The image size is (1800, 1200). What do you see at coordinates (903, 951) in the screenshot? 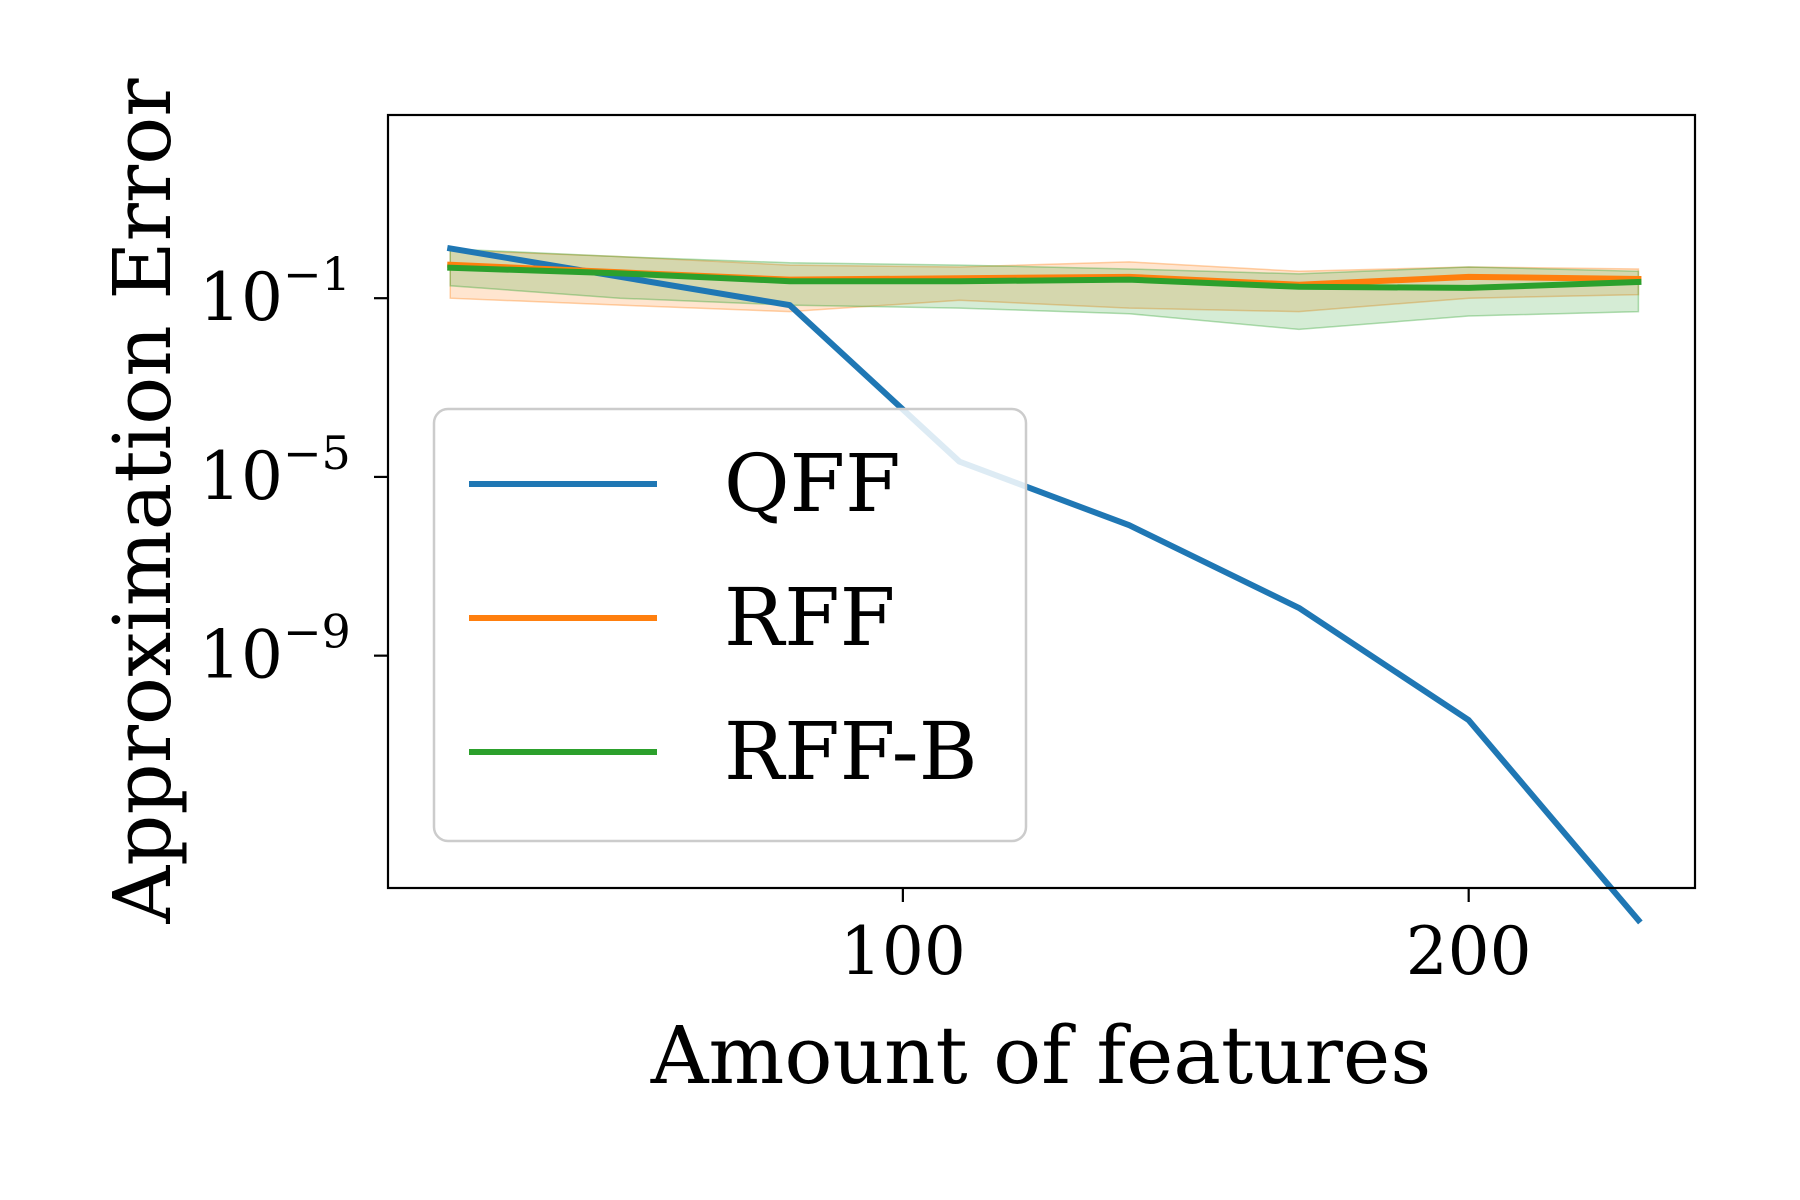
I see `x-tick-label-100: 100` at bounding box center [903, 951].